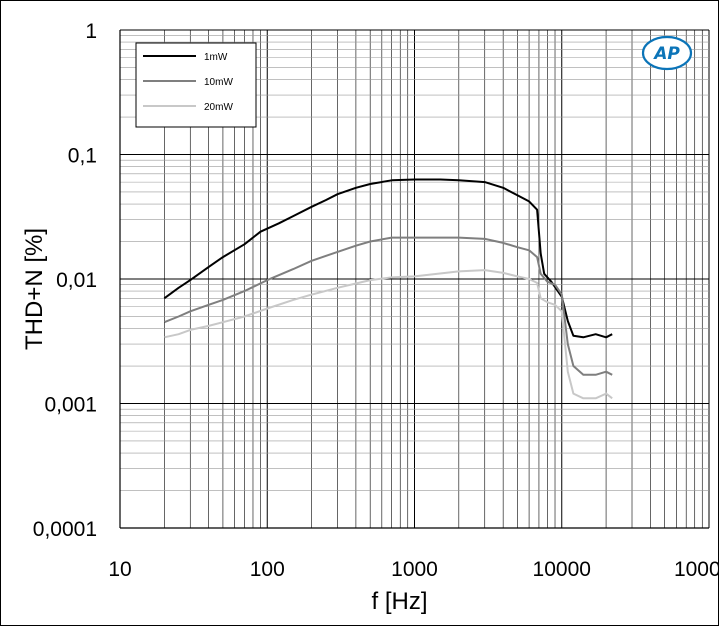 The image size is (719, 626). Describe the element at coordinates (696, 569) in the screenshot. I see `x-tick-label: 100000` at that location.